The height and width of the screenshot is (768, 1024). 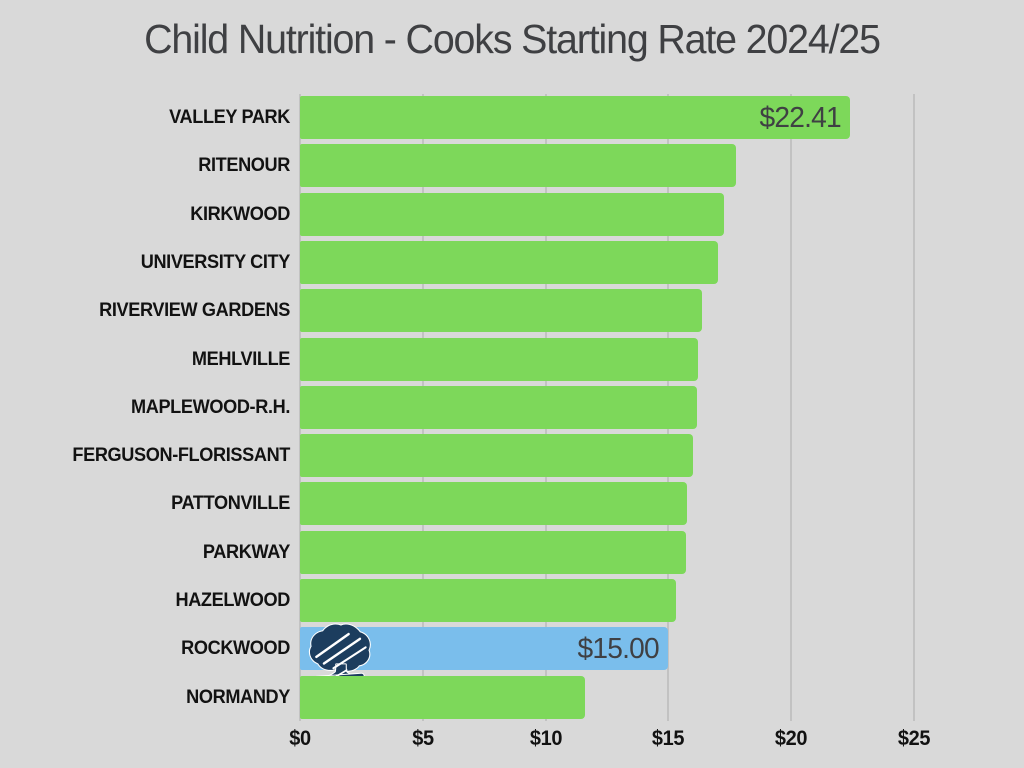 What do you see at coordinates (194, 310) in the screenshot?
I see `district-label: RIVERVIEW GARDENS` at bounding box center [194, 310].